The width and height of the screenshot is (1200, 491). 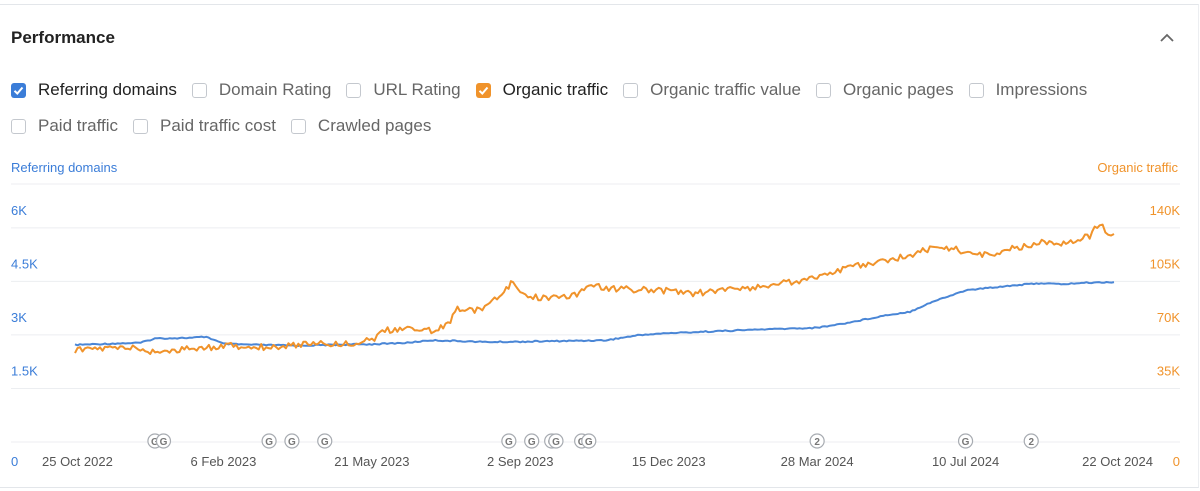 What do you see at coordinates (64, 167) in the screenshot?
I see `left-axis-title: Referring domains` at bounding box center [64, 167].